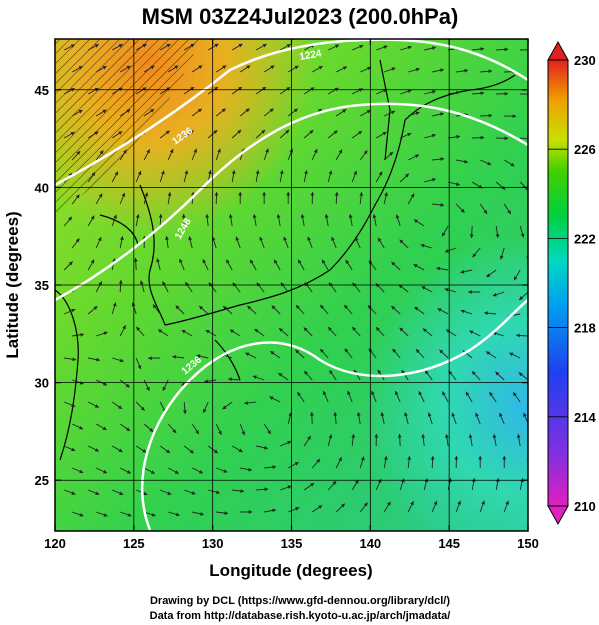 The height and width of the screenshot is (625, 599). What do you see at coordinates (585, 417) in the screenshot?
I see `colorbar-label: 214` at bounding box center [585, 417].